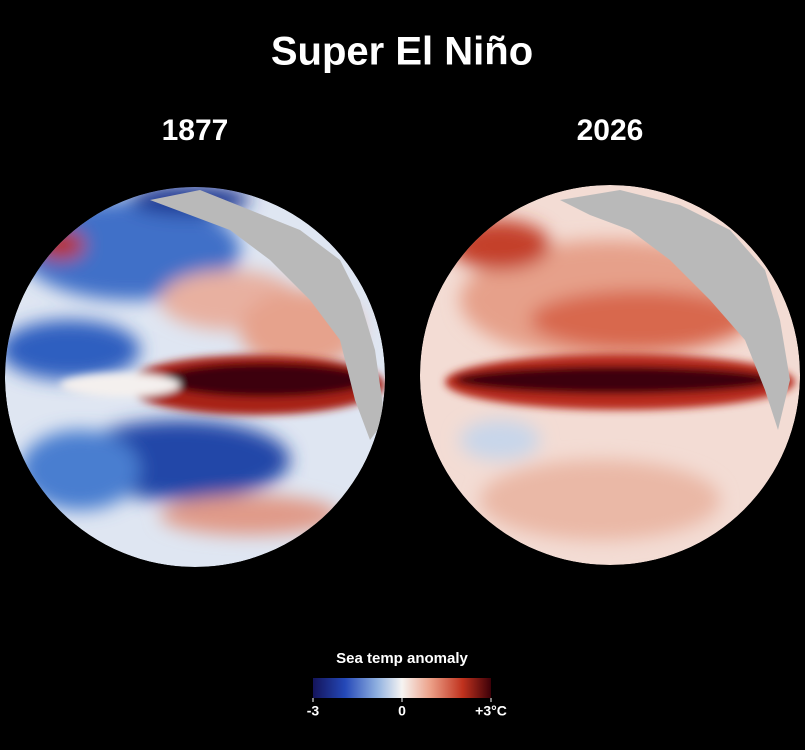  What do you see at coordinates (491, 711) in the screenshot?
I see `tick-label: +3°C` at bounding box center [491, 711].